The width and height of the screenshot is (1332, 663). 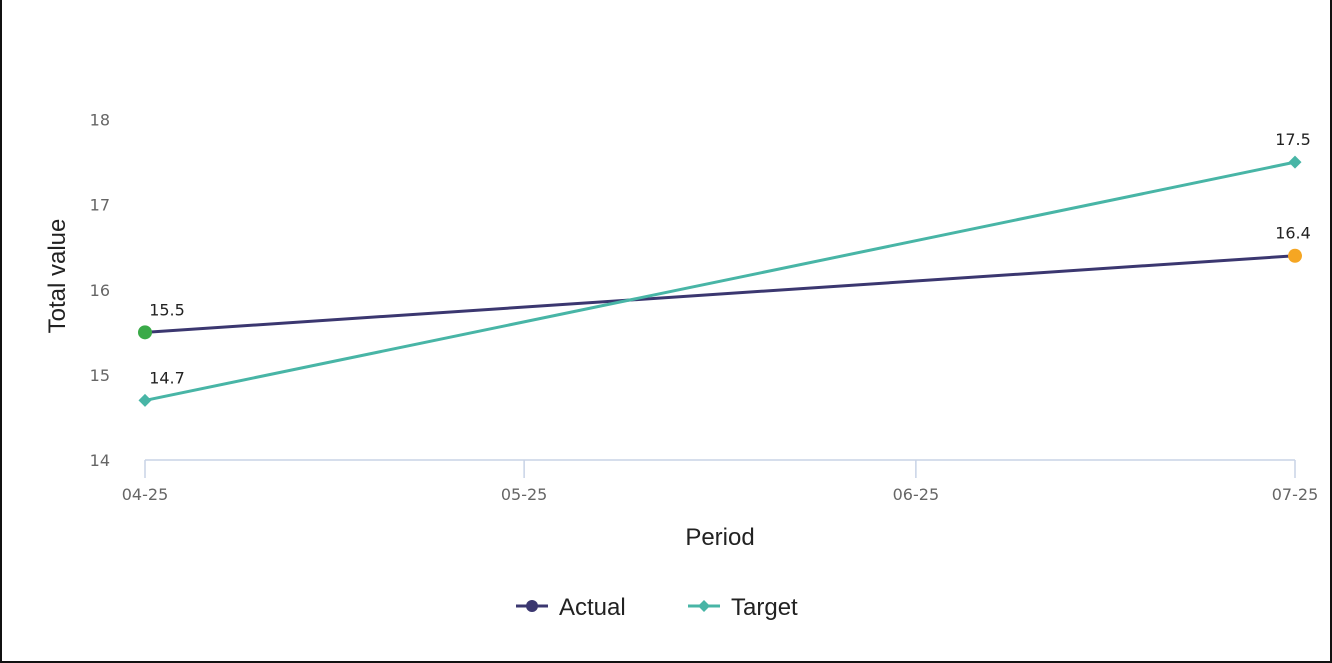 I want to click on series-line-actual, so click(x=720, y=294).